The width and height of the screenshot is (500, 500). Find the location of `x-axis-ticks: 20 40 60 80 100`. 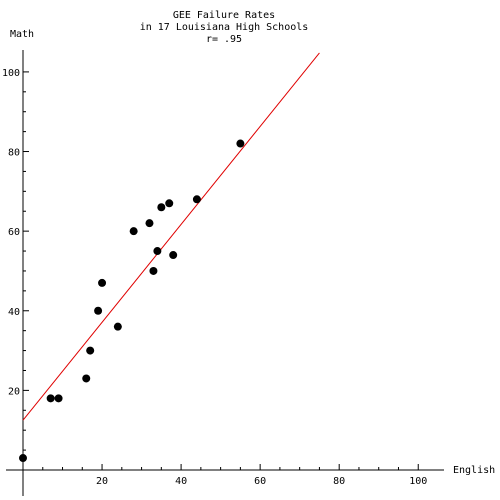

x-axis-ticks: 20 40 60 80 100 is located at coordinates (234, 475).